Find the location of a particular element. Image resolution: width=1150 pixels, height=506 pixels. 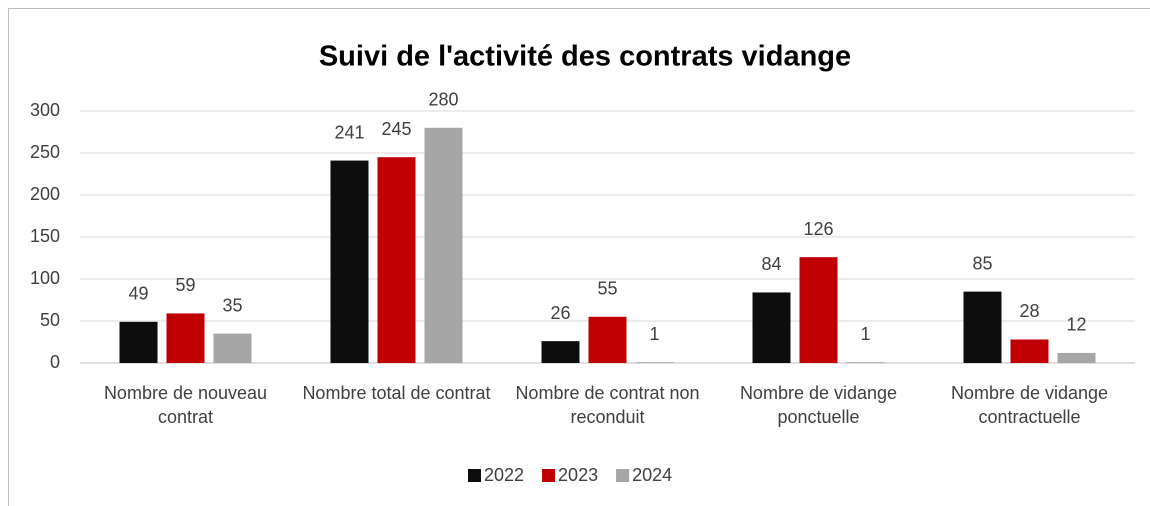

y-tick-label: 250 is located at coordinates (45, 152).